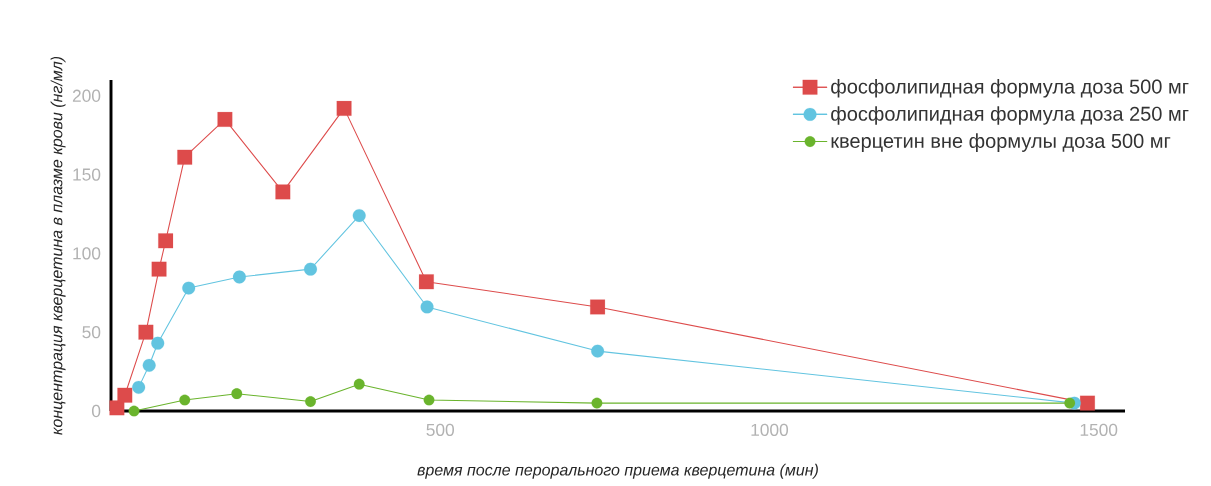 This screenshot has width=1211, height=486. I want to click on y-tick-label: 0, so click(96, 411).